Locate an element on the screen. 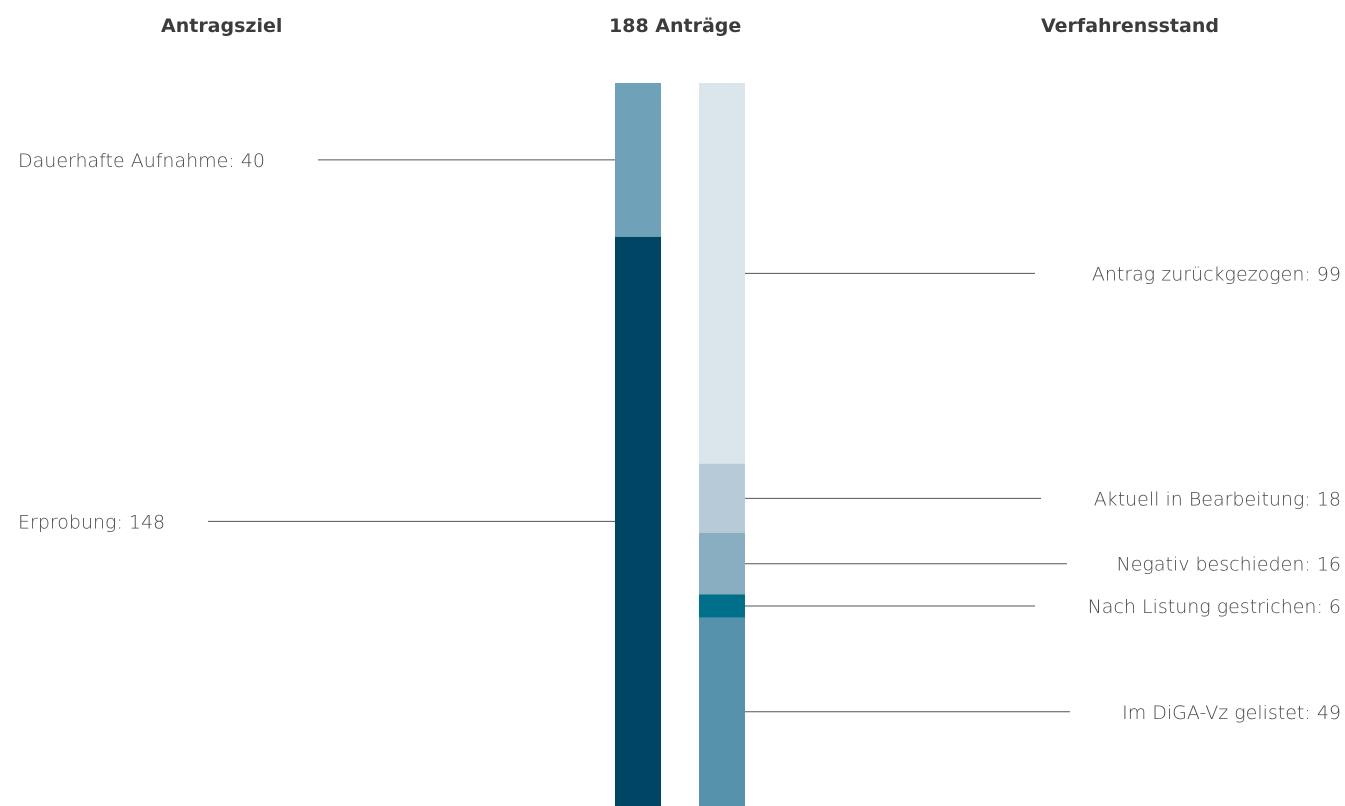 The height and width of the screenshot is (806, 1345). bar-segment-dauerhafte-aufnahme is located at coordinates (638, 160).